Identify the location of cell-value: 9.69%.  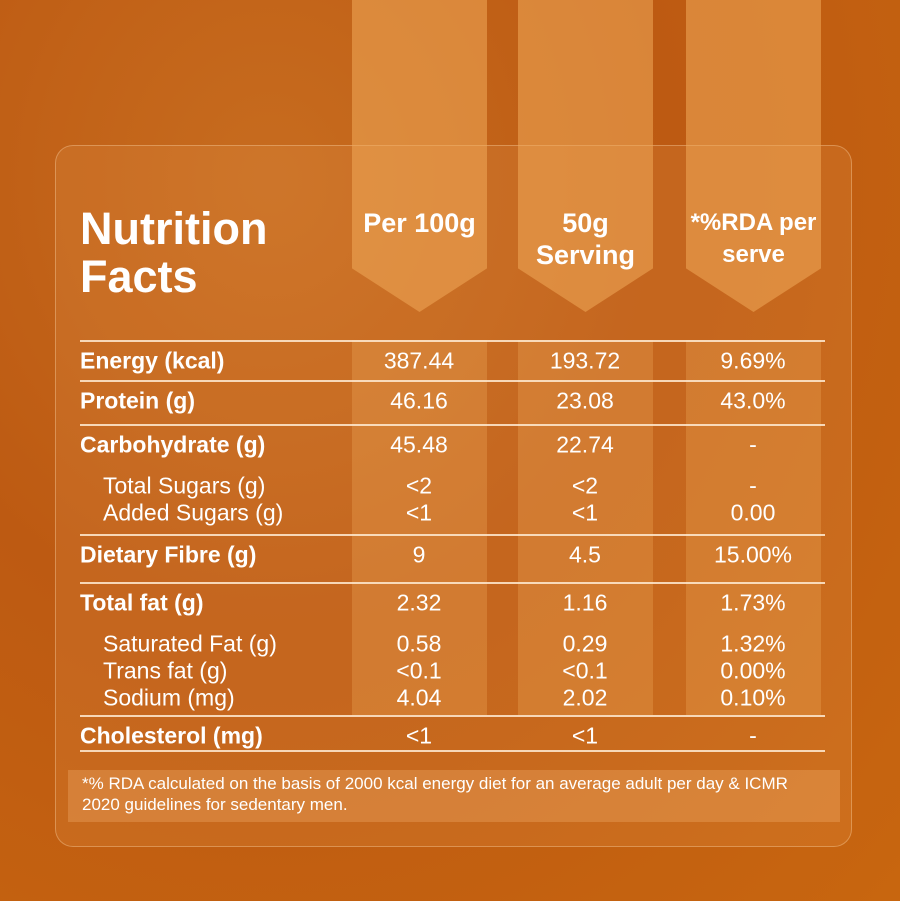
(753, 360).